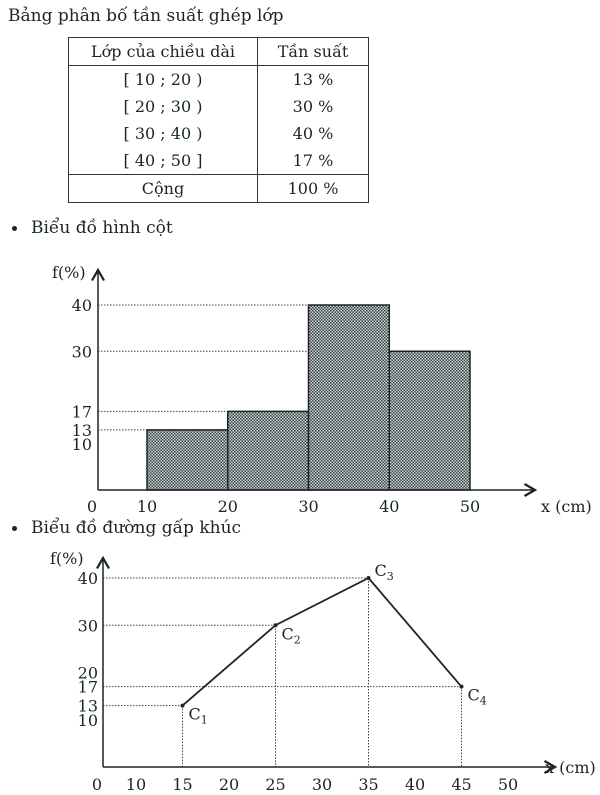 The height and width of the screenshot is (795, 600). What do you see at coordinates (182, 784) in the screenshot?
I see `x-tick-label: 15` at bounding box center [182, 784].